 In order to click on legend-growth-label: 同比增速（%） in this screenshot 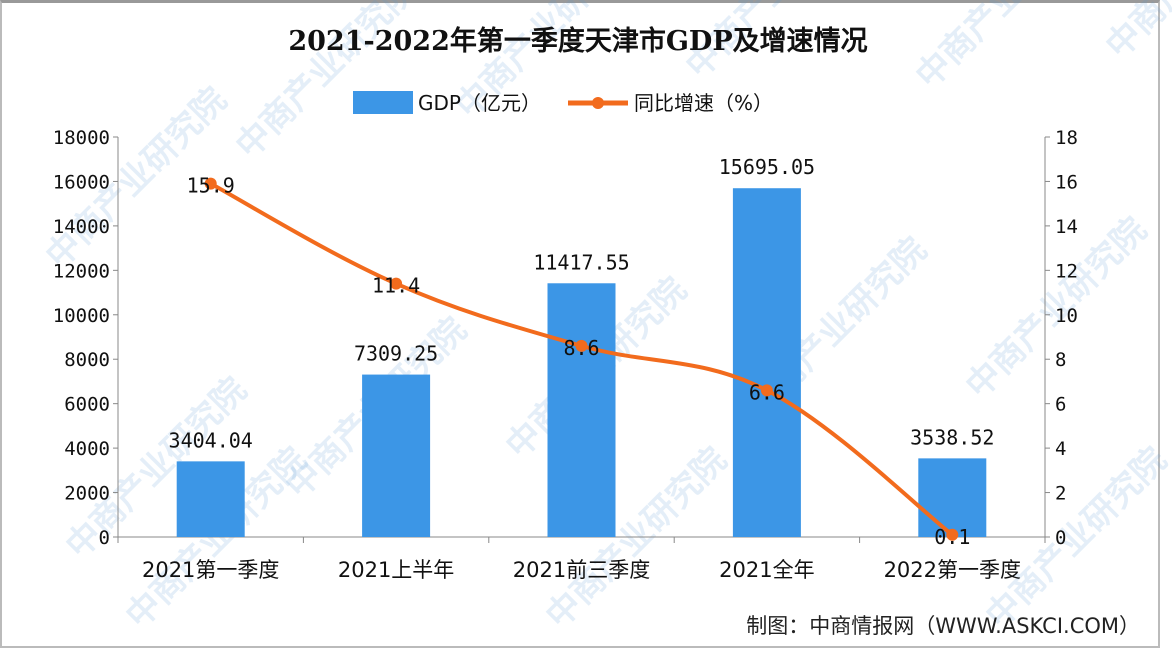, I will do `click(703, 103)`.